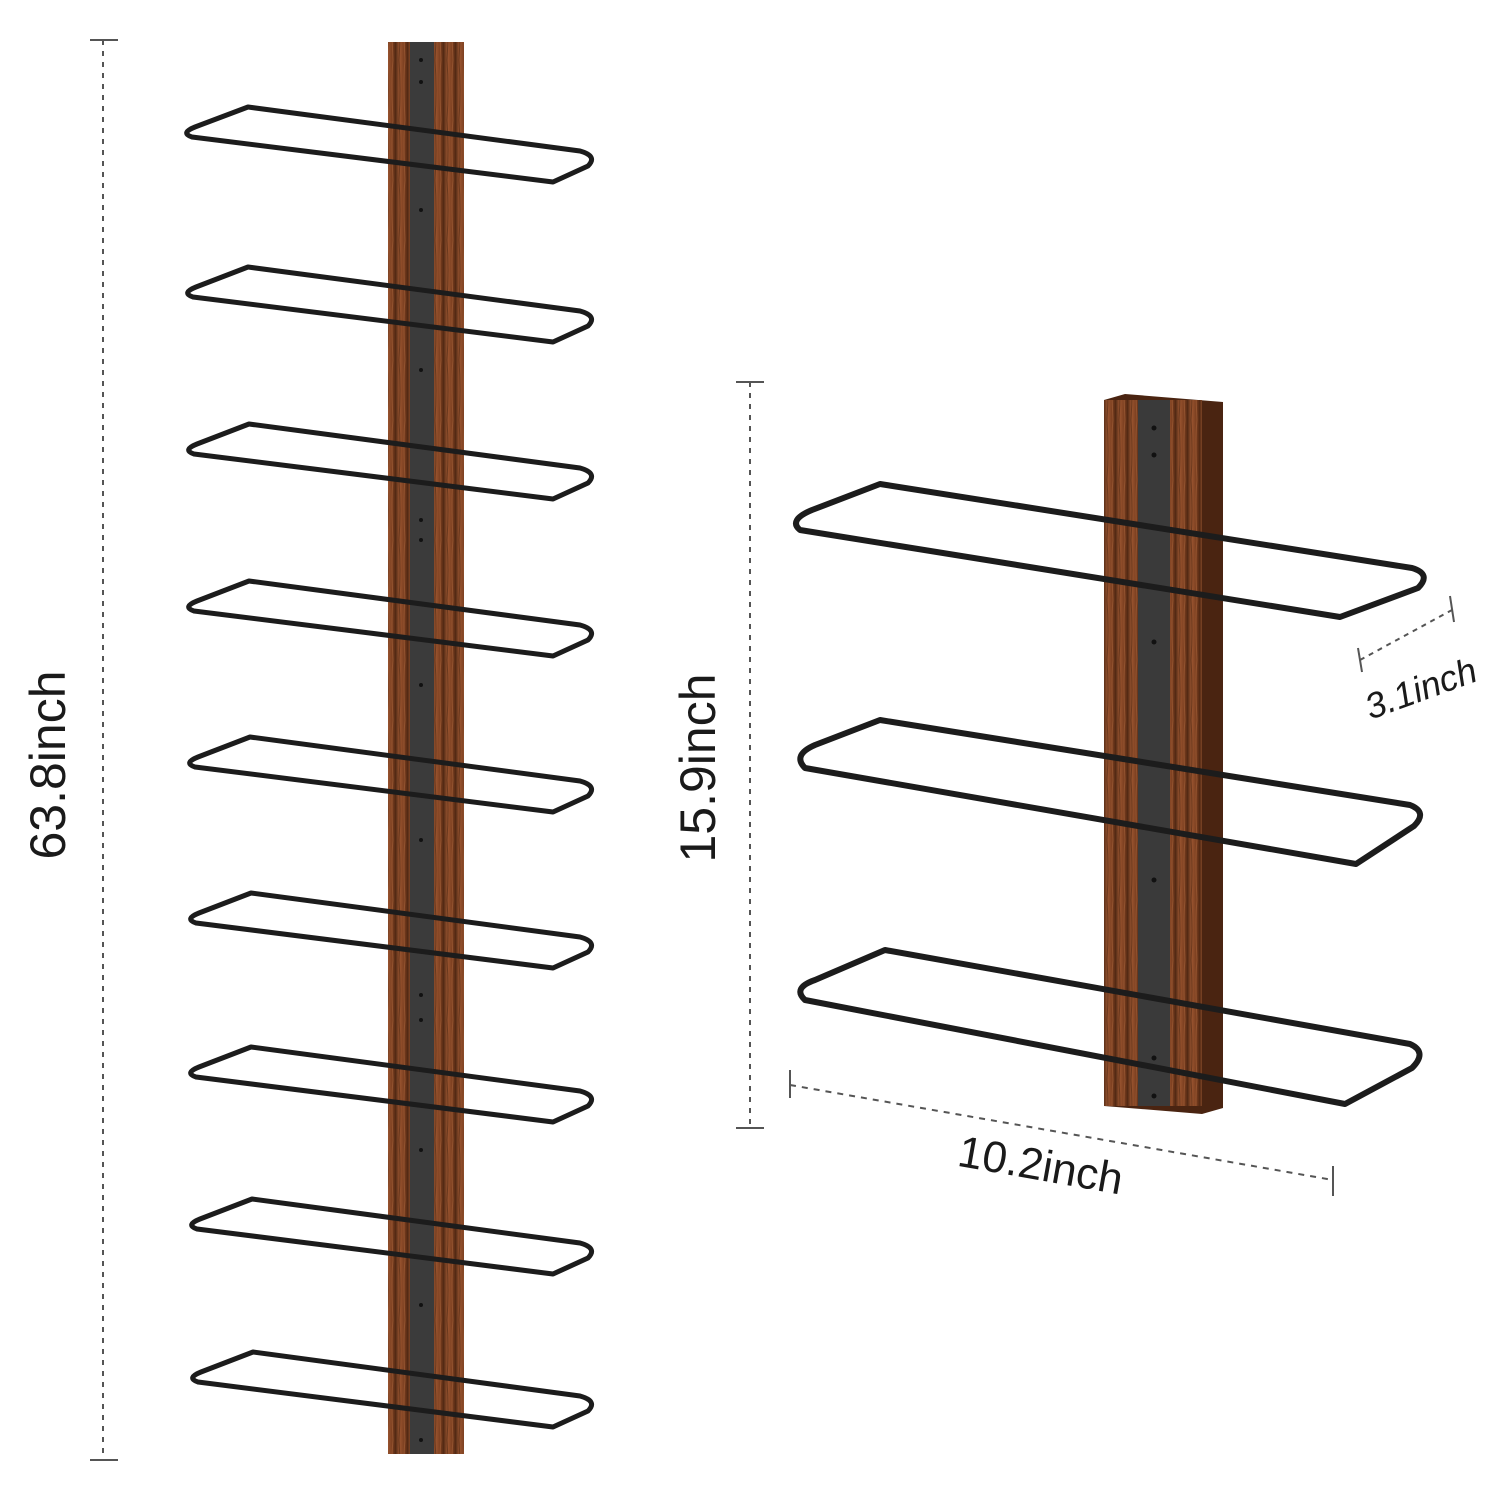 This screenshot has height=1500, width=1500. What do you see at coordinates (1061, 1133) in the screenshot?
I see `short-width-dimension-line` at bounding box center [1061, 1133].